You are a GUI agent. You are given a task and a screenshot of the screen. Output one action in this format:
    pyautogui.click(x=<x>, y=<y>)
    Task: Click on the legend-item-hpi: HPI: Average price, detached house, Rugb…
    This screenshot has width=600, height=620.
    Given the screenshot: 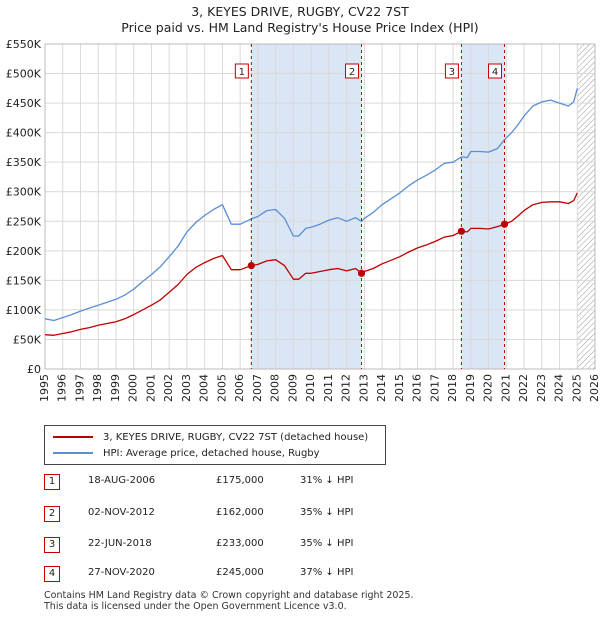 What is the action you would take?
    pyautogui.click(x=186, y=453)
    